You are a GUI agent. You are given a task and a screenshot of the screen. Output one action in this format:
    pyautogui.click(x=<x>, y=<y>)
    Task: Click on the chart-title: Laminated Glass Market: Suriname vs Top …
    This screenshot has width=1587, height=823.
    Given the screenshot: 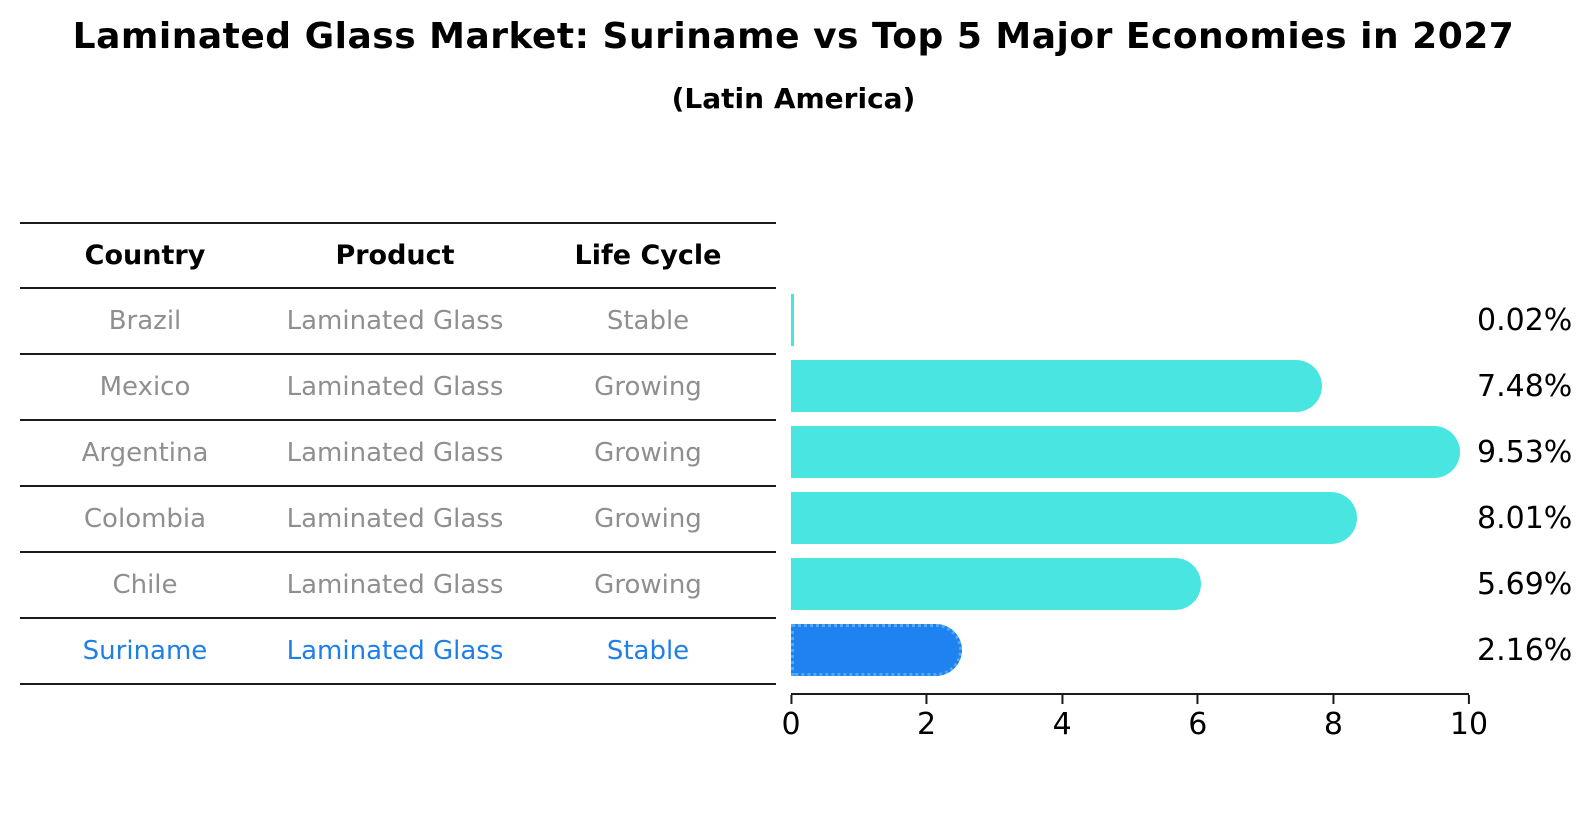 What is the action you would take?
    pyautogui.click(x=793, y=36)
    